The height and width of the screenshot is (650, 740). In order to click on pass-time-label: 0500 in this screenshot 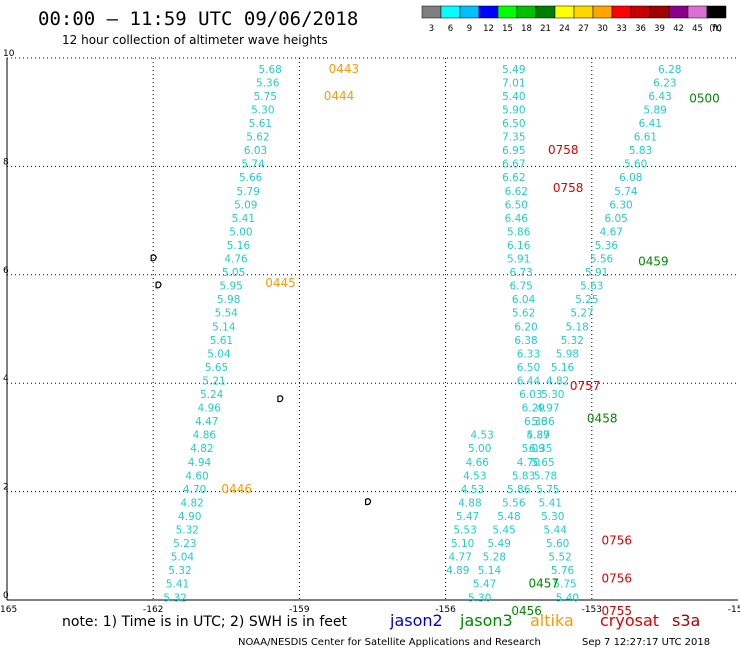, I will do `click(704, 99)`.